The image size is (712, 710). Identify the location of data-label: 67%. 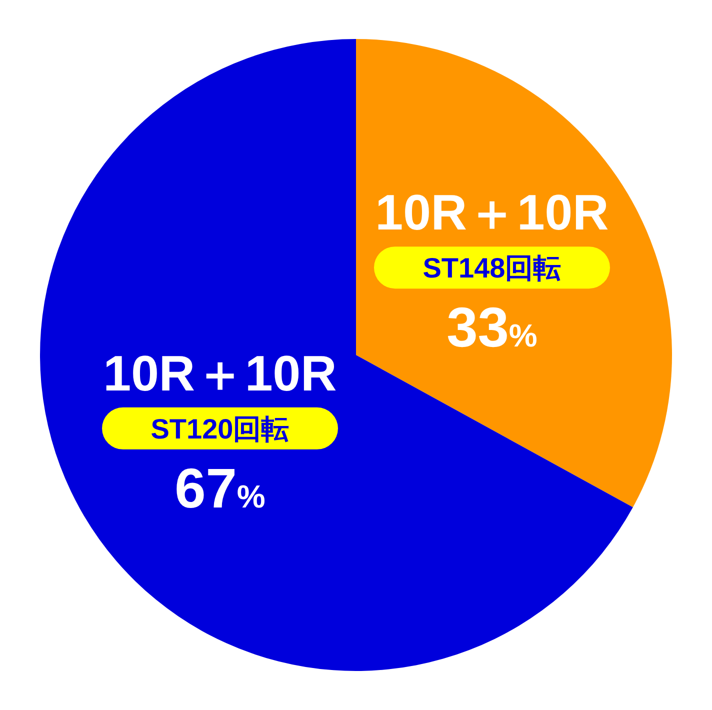
(220, 488).